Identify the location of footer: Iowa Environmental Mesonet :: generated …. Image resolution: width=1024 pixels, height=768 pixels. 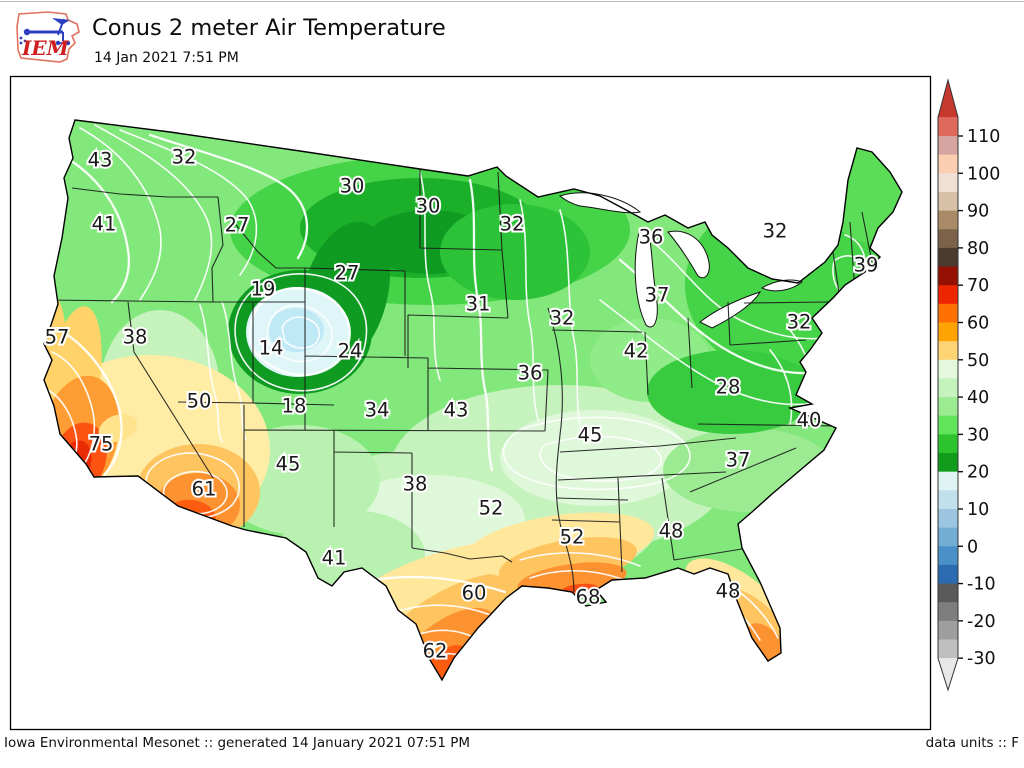
(512, 745).